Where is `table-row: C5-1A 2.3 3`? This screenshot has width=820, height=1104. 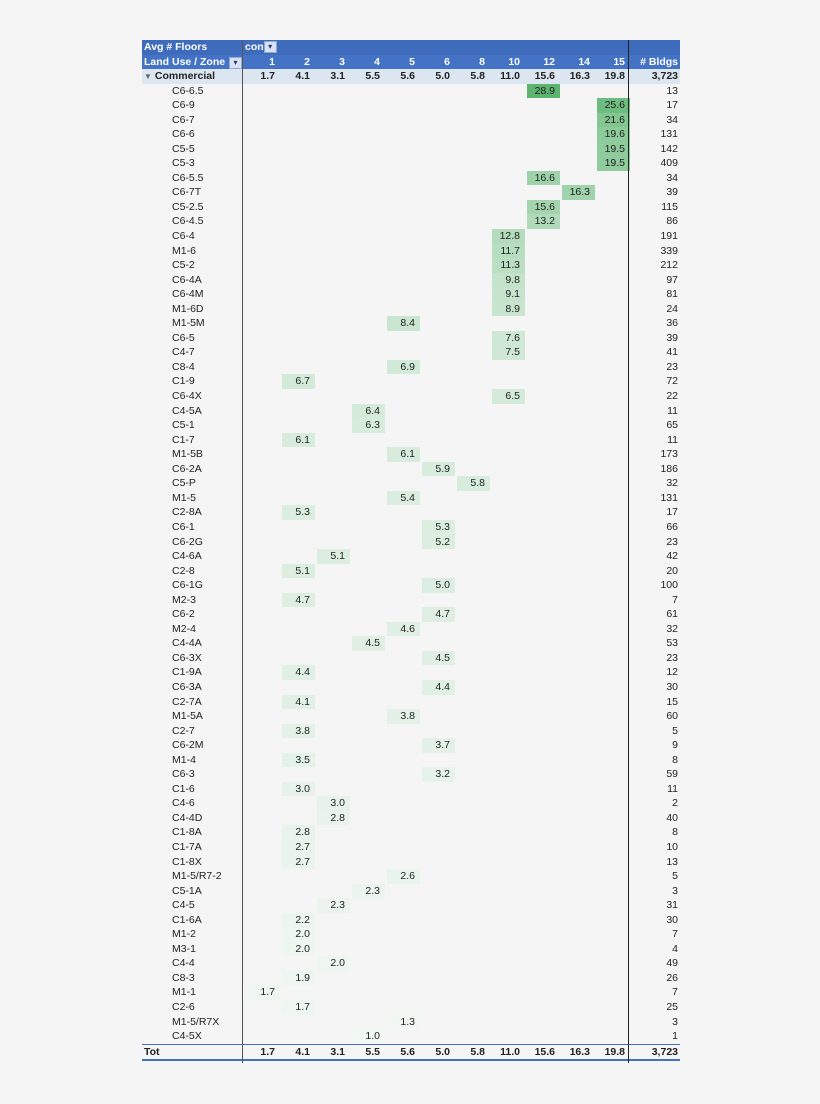 table-row: C5-1A 2.3 3 is located at coordinates (411, 891).